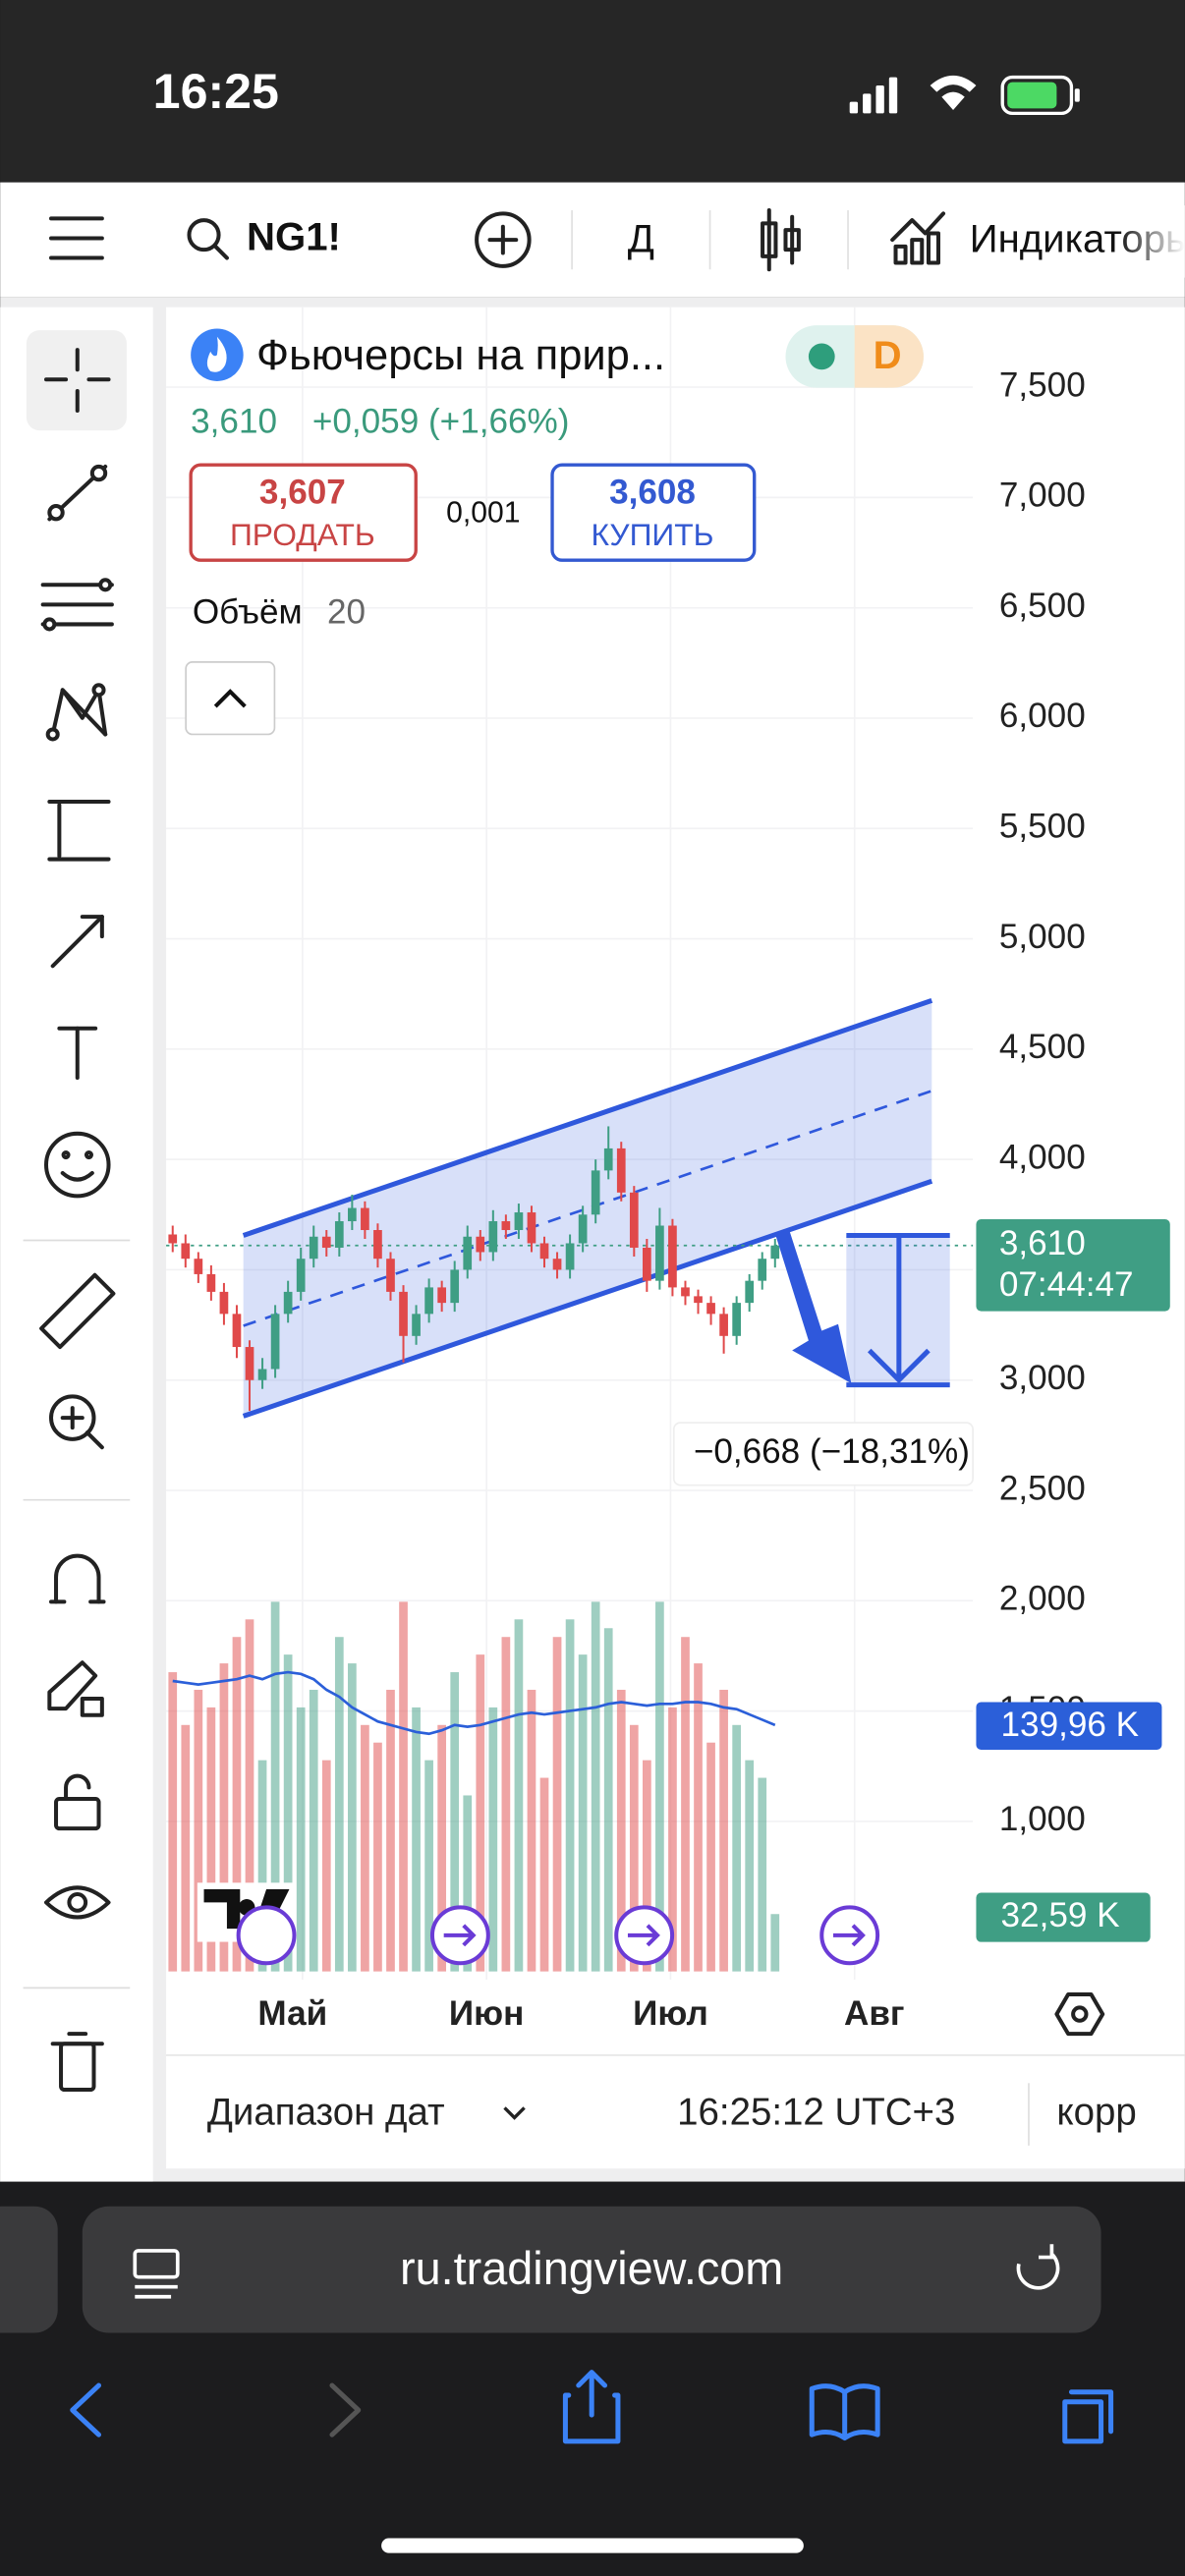 The image size is (1185, 2576). I want to click on y-tick-label: 6,500, so click(1042, 606).